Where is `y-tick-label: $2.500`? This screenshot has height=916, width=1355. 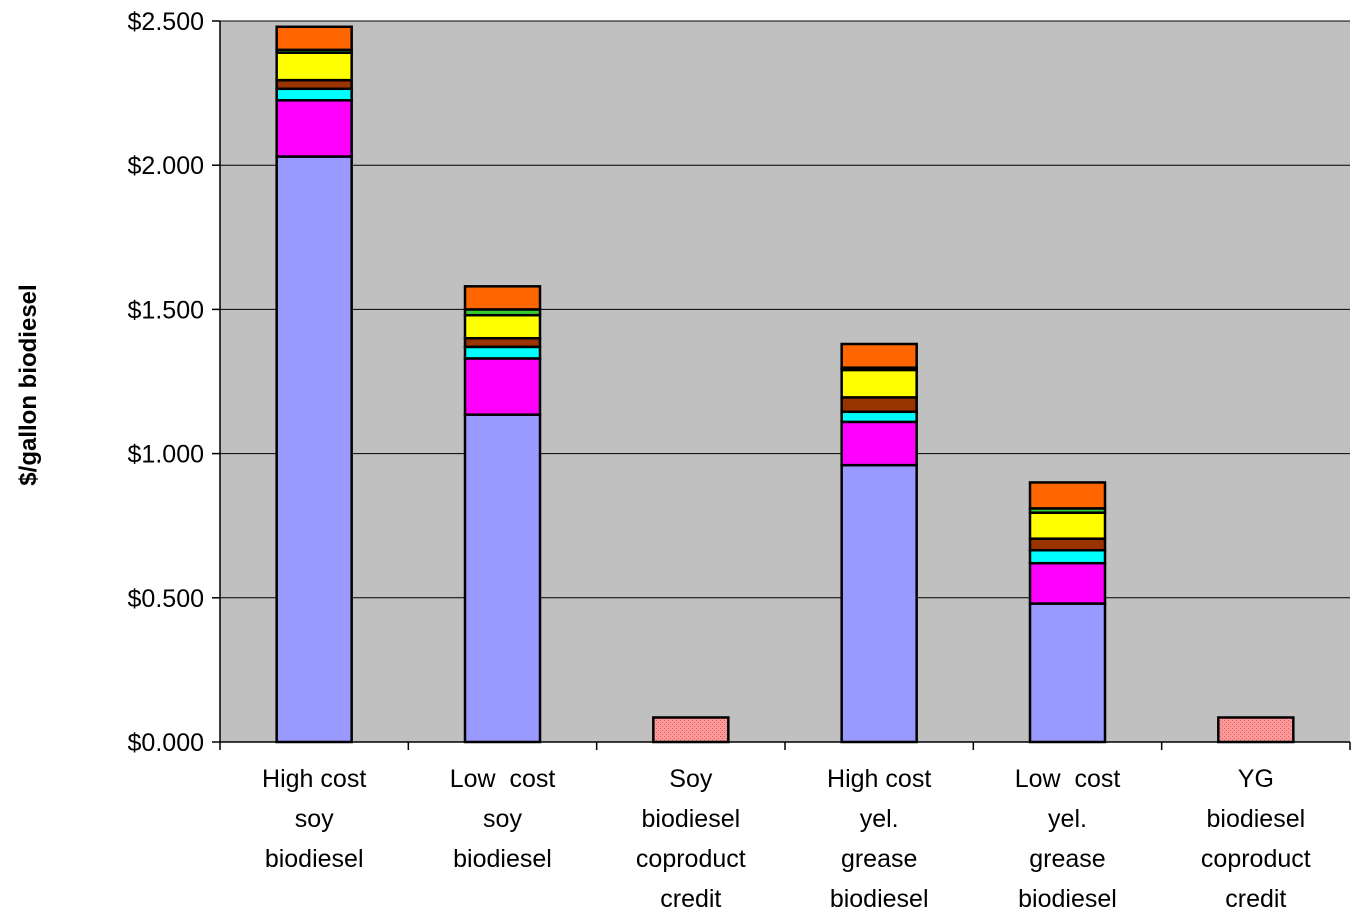
y-tick-label: $2.500 is located at coordinates (166, 22).